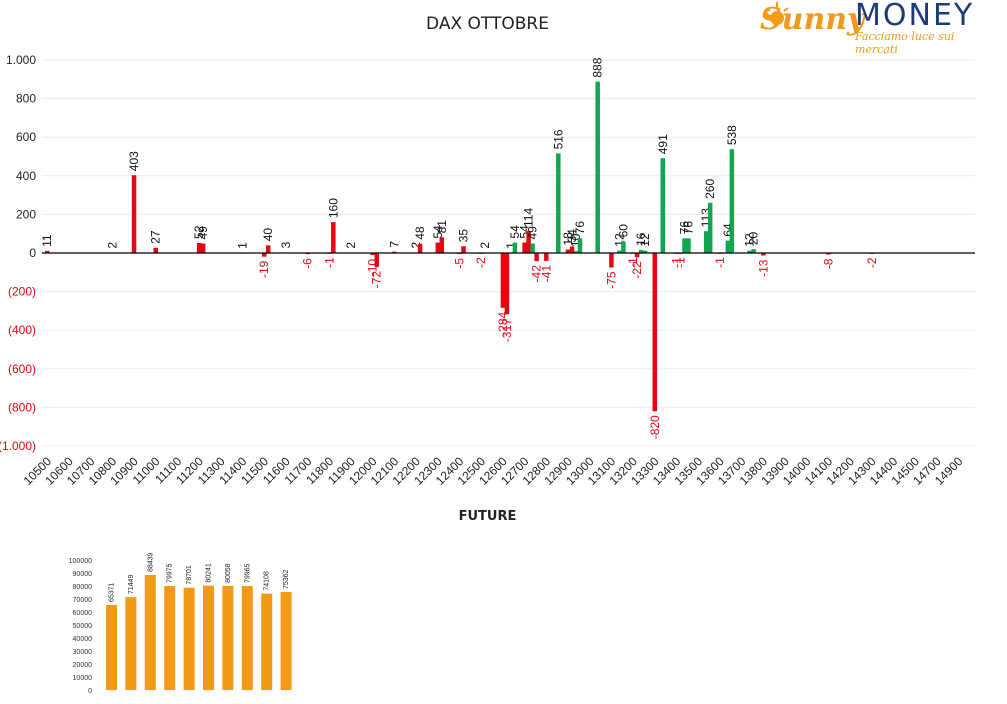 The height and width of the screenshot is (704, 1007). What do you see at coordinates (134, 161) in the screenshot?
I see `data-label: 403` at bounding box center [134, 161].